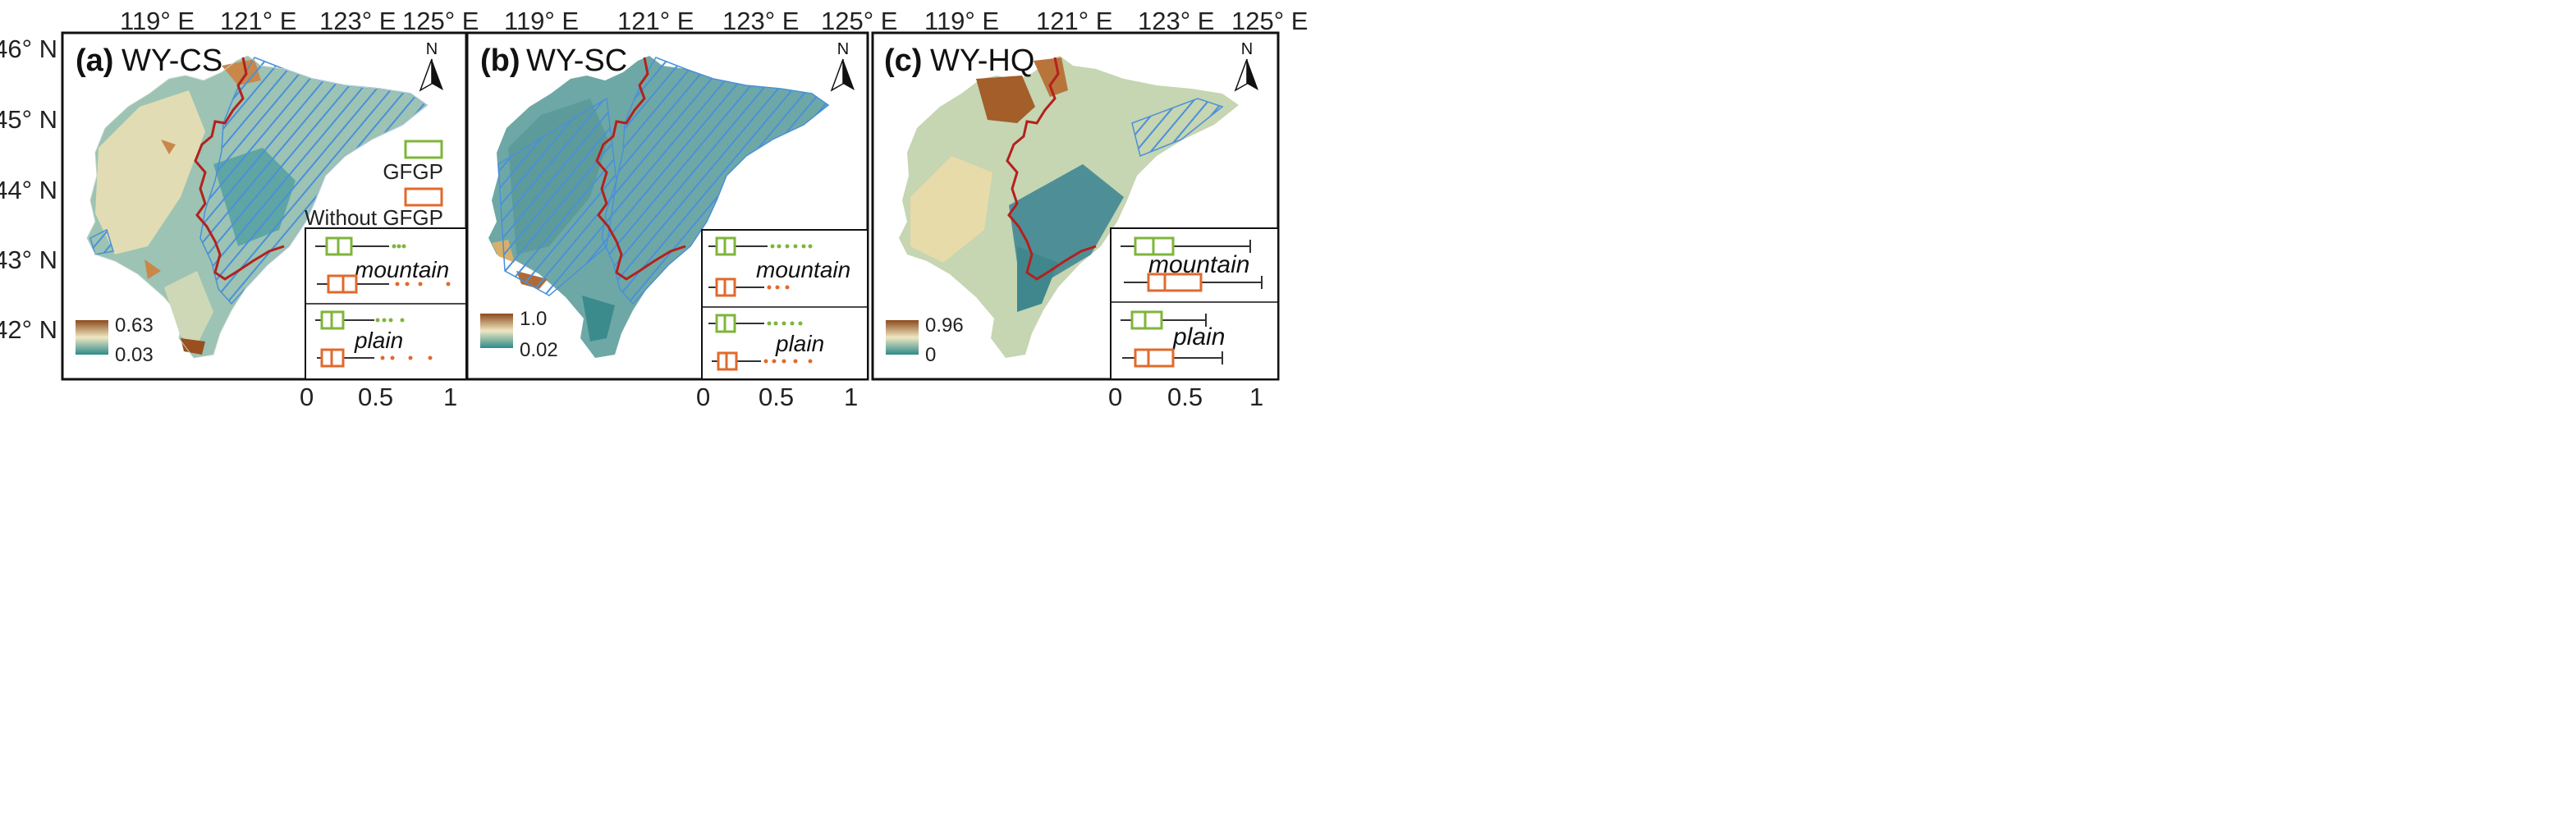 This screenshot has width=2576, height=825. I want to click on panel-title: WY-SC, so click(577, 61).